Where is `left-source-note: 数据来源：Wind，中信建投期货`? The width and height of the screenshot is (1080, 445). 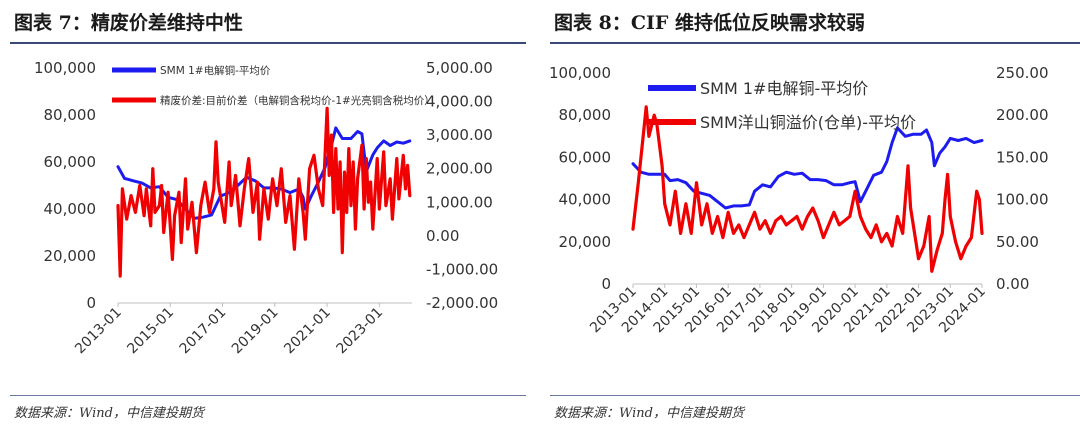
left-source-note: 数据来源：Wind，中信建投期货 is located at coordinates (109, 413).